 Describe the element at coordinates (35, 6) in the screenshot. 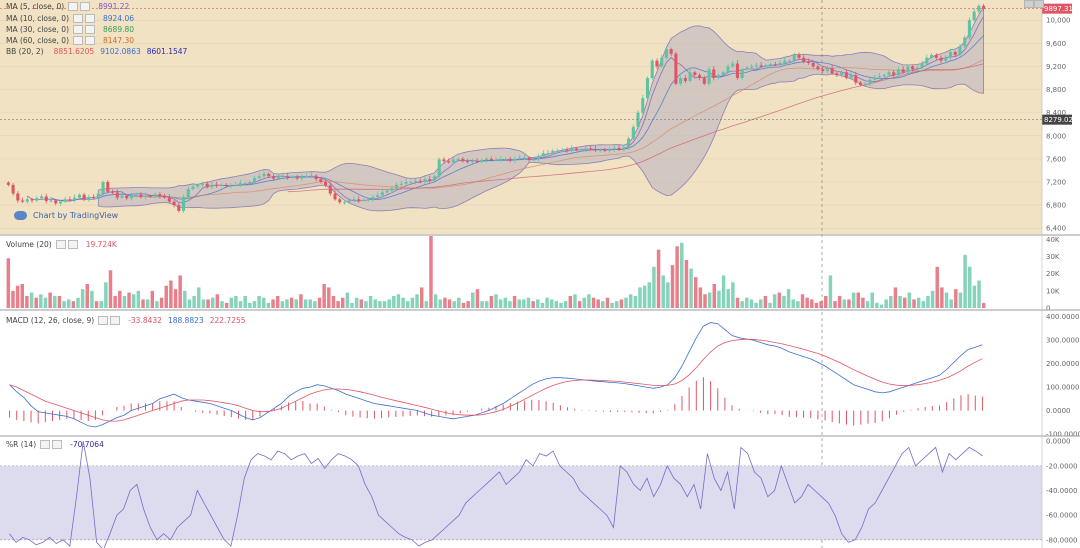

I see `legend-ma5-name: MA (5, close, 0)` at that location.